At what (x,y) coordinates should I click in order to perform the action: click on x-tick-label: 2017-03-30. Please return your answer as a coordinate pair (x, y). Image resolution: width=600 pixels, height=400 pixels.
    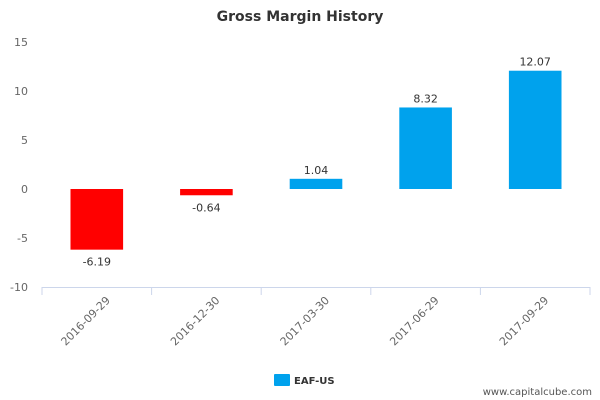
    Looking at the image, I should click on (305, 321).